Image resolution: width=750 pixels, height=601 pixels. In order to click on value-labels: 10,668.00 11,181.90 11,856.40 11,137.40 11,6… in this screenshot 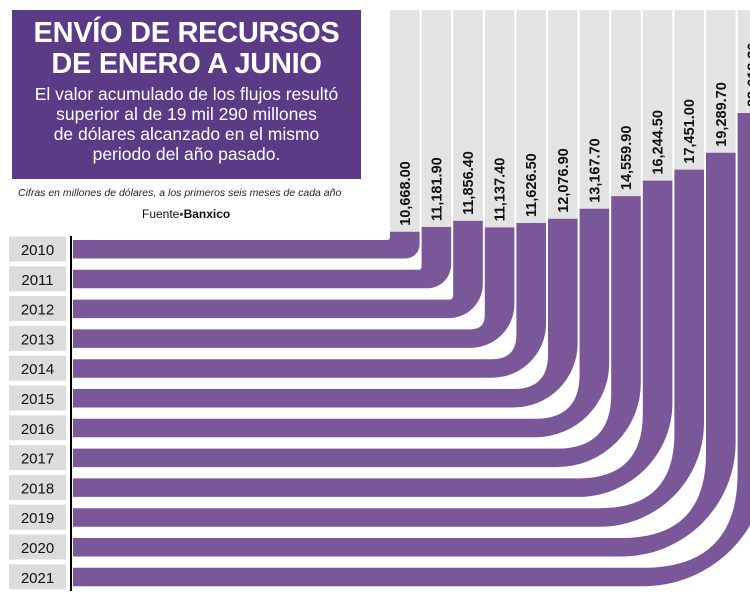, I will do `click(574, 133)`.